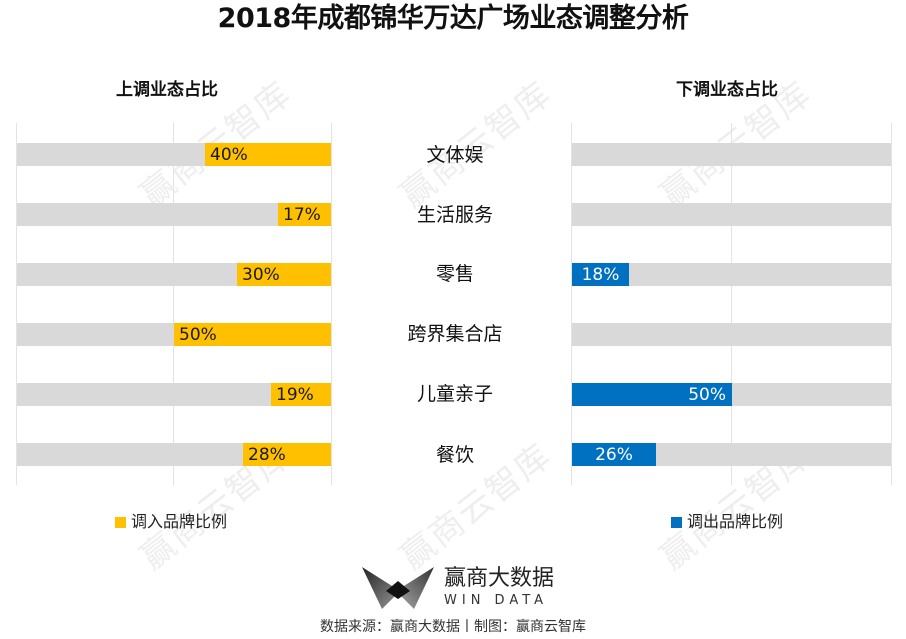 Image resolution: width=906 pixels, height=639 pixels. I want to click on bar-up: 50%, so click(252, 334).